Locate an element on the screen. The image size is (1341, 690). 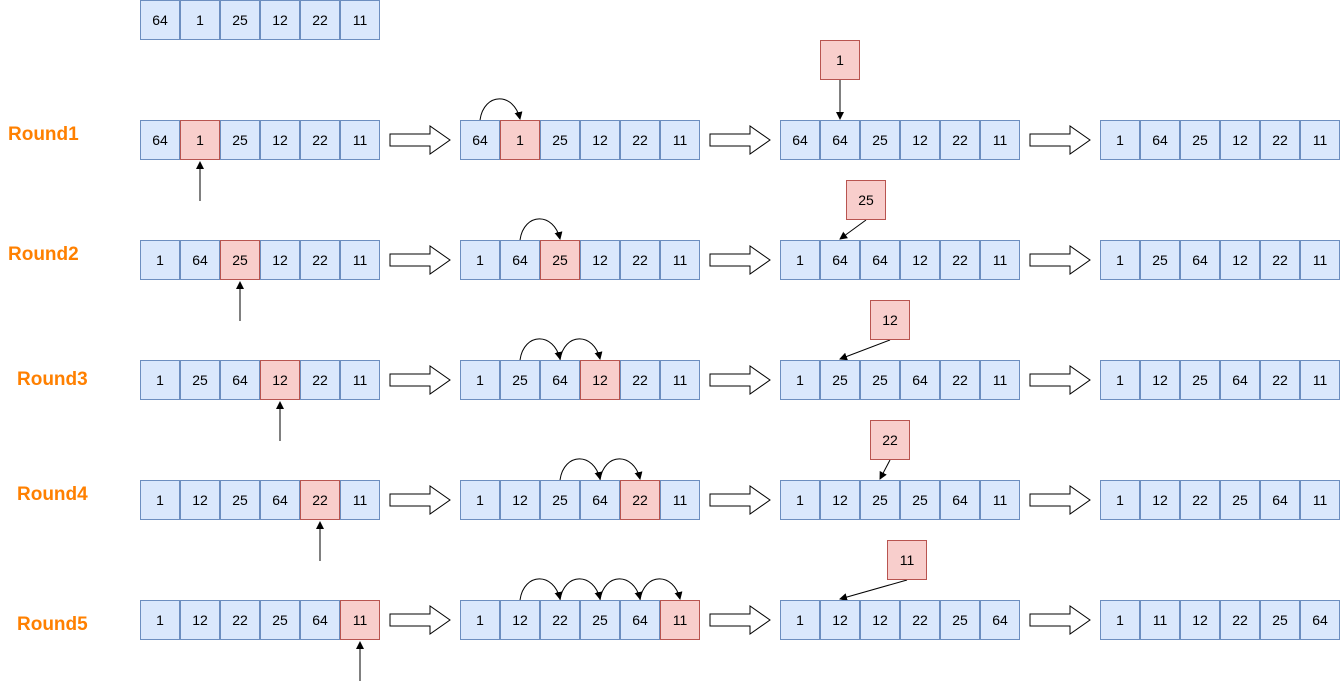
key-value-box: 11 is located at coordinates (907, 560).